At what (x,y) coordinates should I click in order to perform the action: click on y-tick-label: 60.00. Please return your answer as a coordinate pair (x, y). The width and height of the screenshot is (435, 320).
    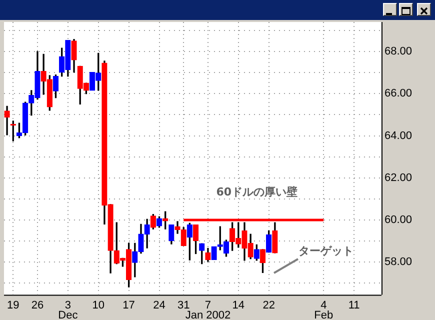
    Looking at the image, I should click on (398, 220).